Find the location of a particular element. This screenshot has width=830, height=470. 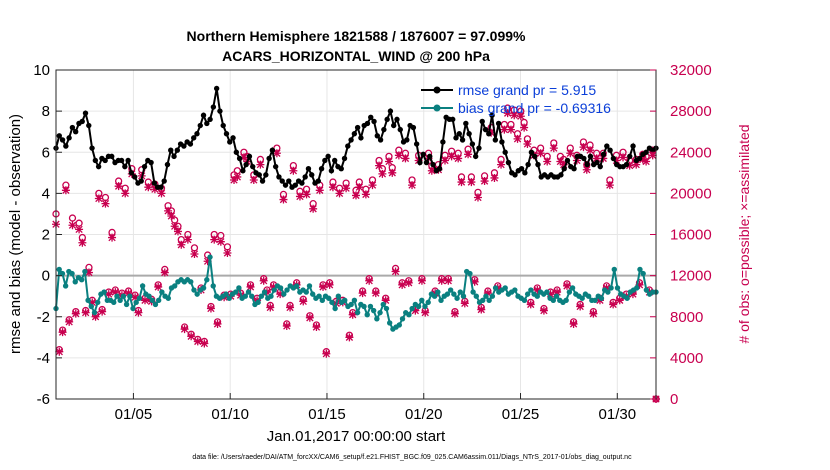

y-right-tick-label-6: 24000 is located at coordinates (691, 152).